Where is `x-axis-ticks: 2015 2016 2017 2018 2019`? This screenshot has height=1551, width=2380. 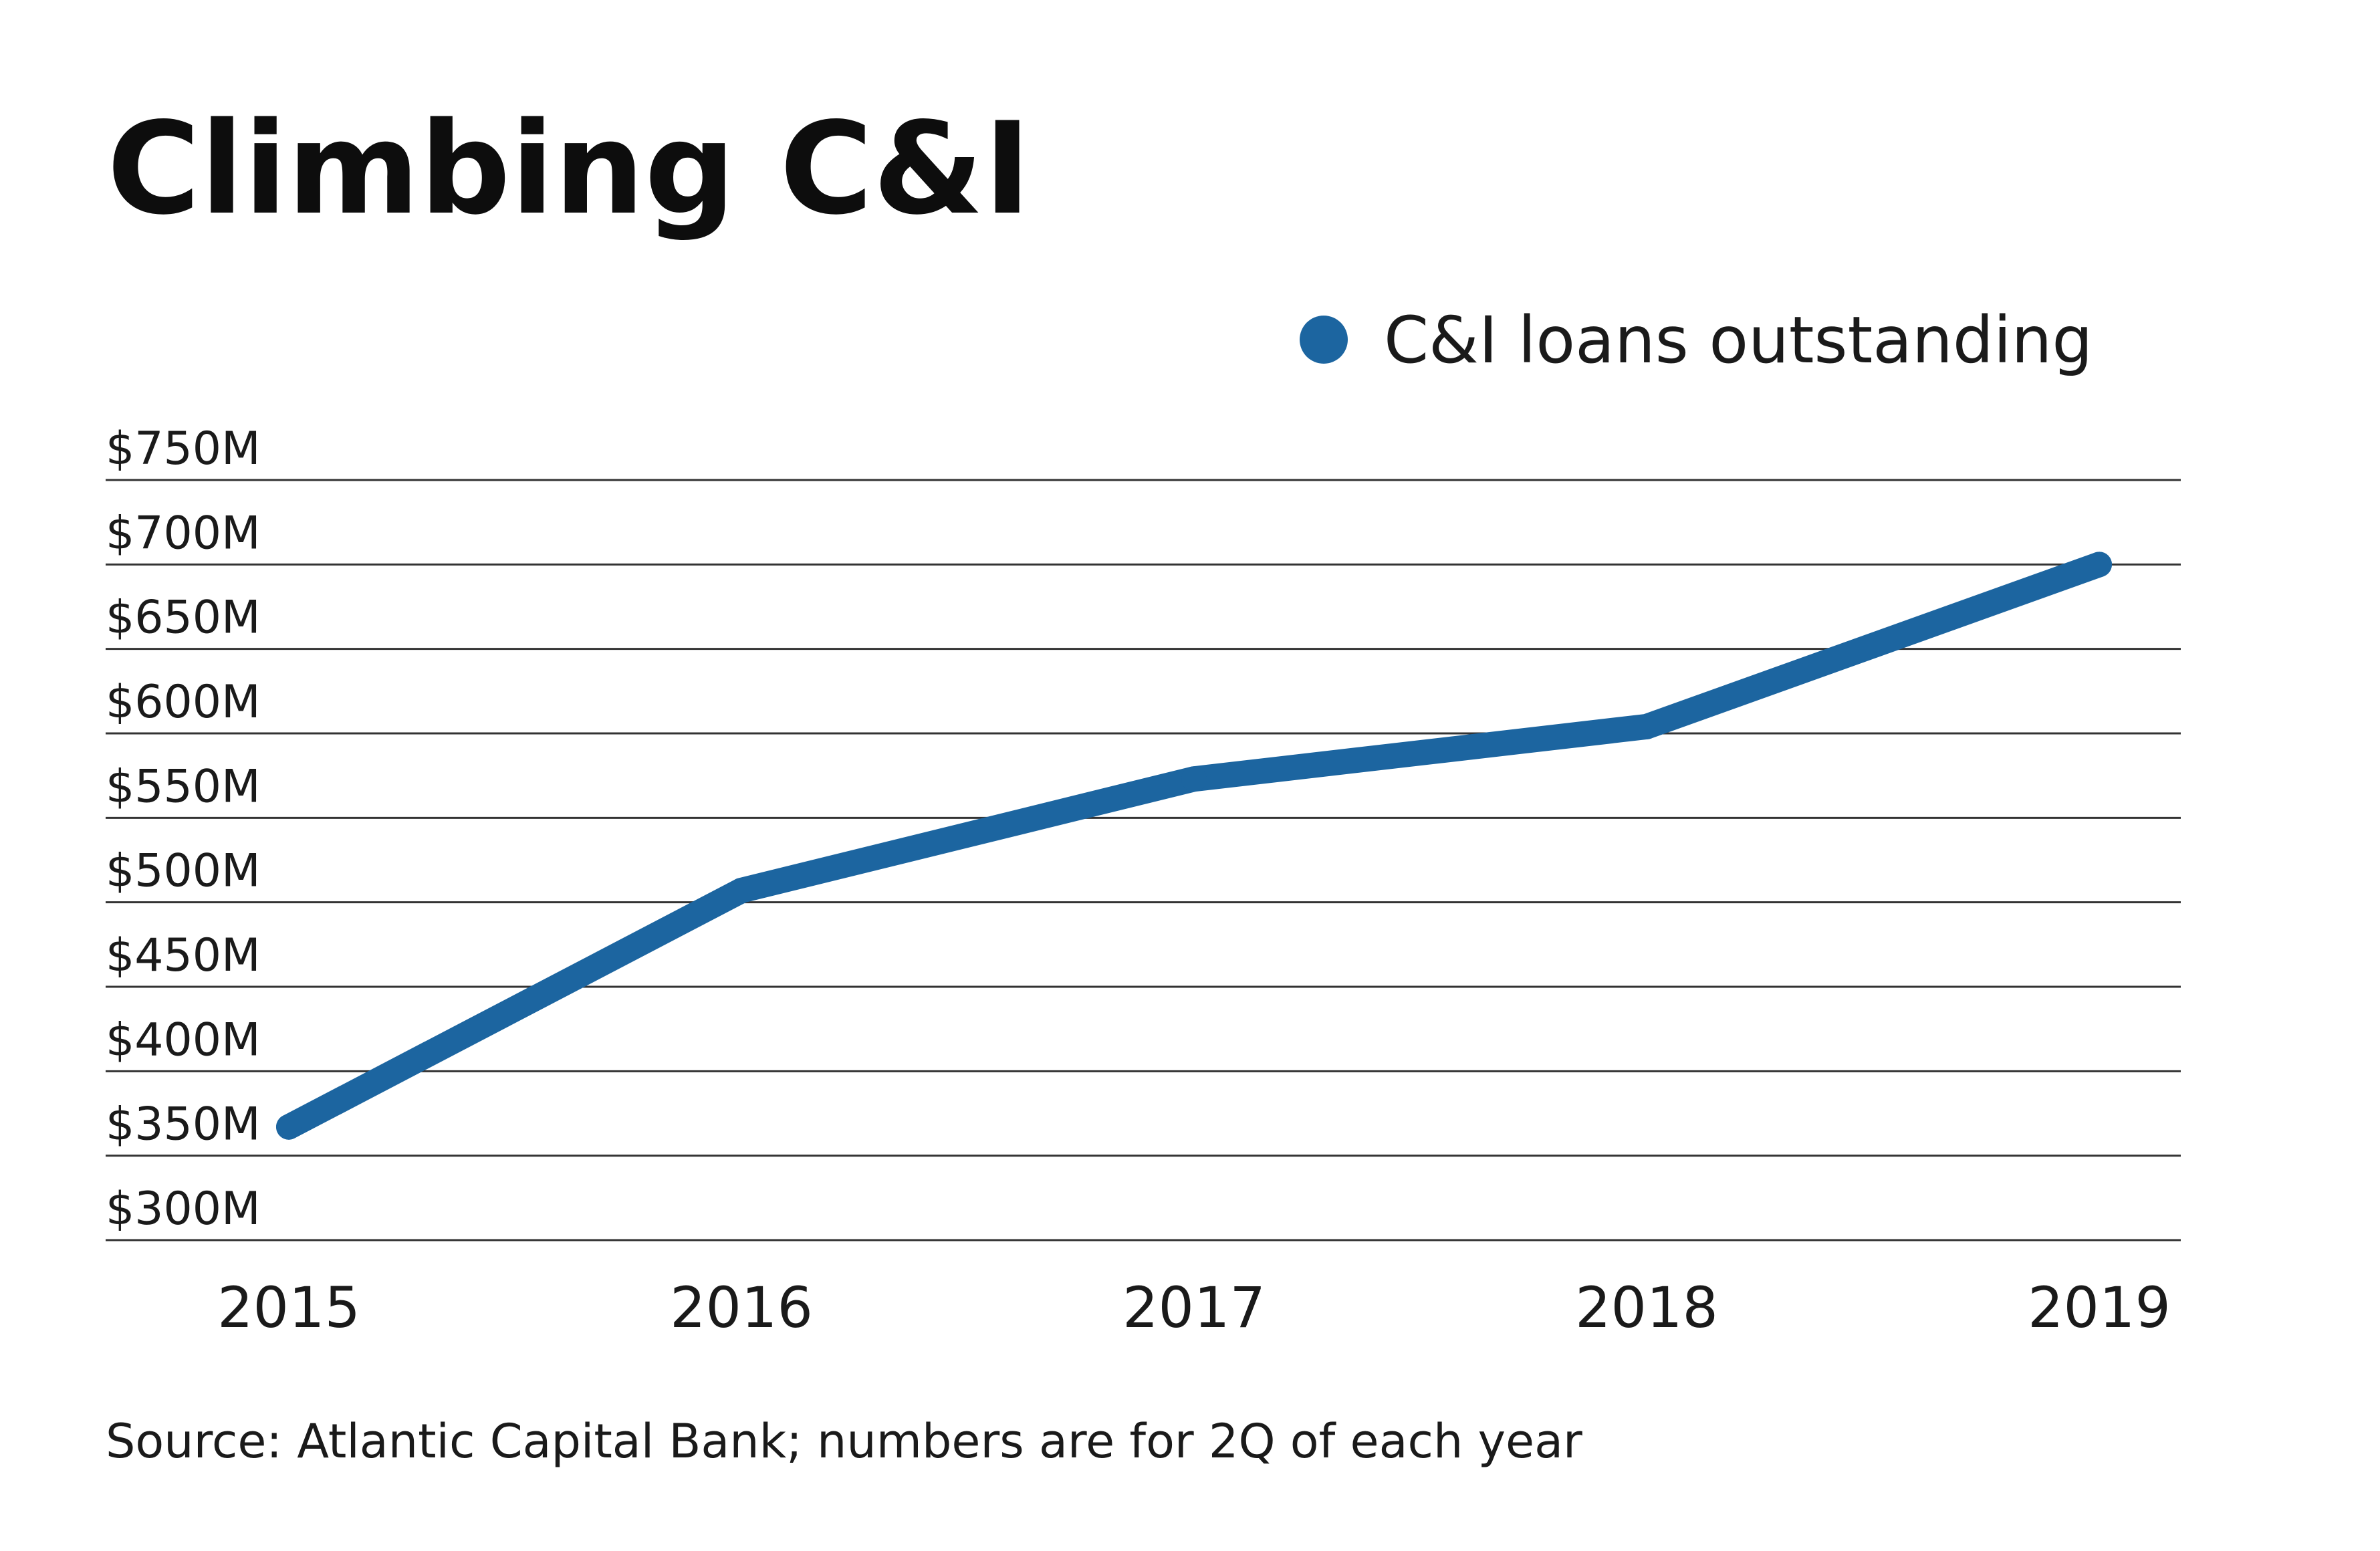 x-axis-ticks: 2015 2016 2017 2018 2019 is located at coordinates (1194, 1307).